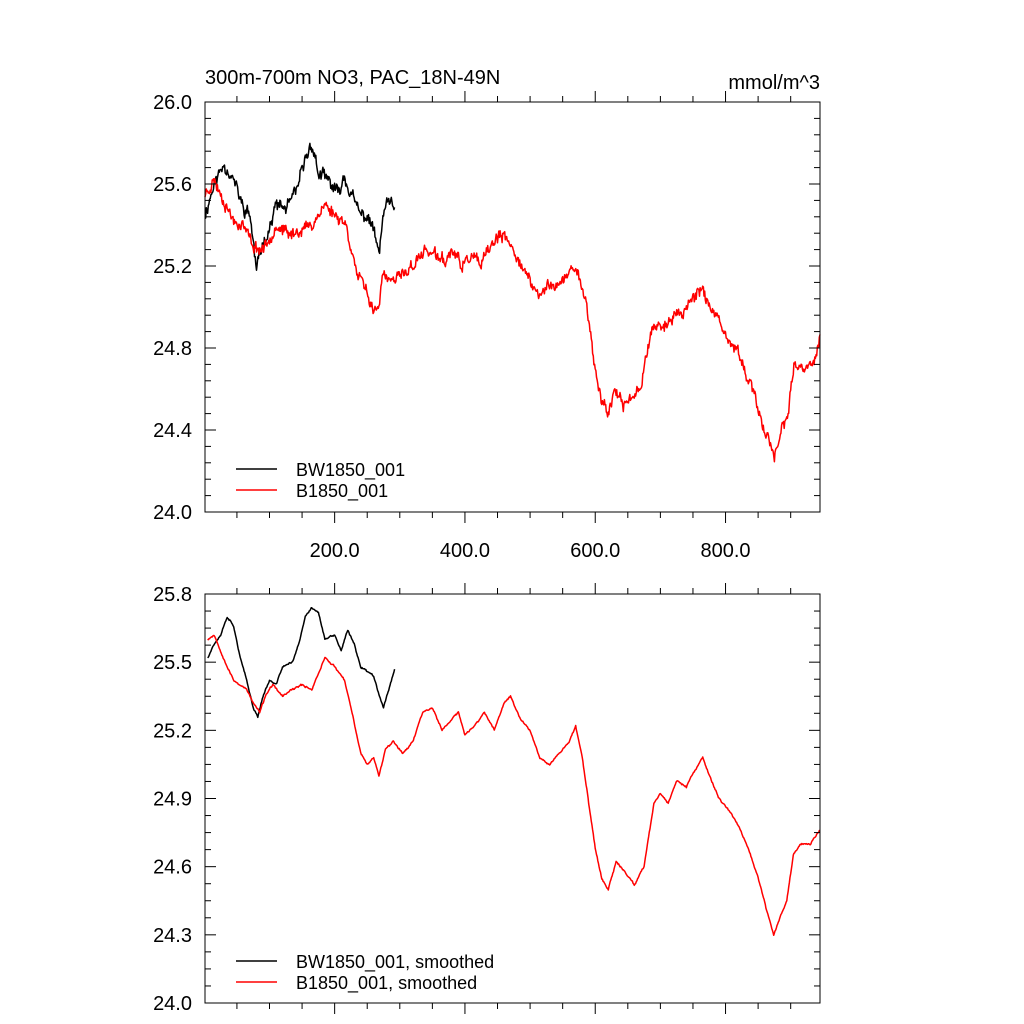  What do you see at coordinates (172, 663) in the screenshot?
I see `bottom-y-tick-label-5: 25.5` at bounding box center [172, 663].